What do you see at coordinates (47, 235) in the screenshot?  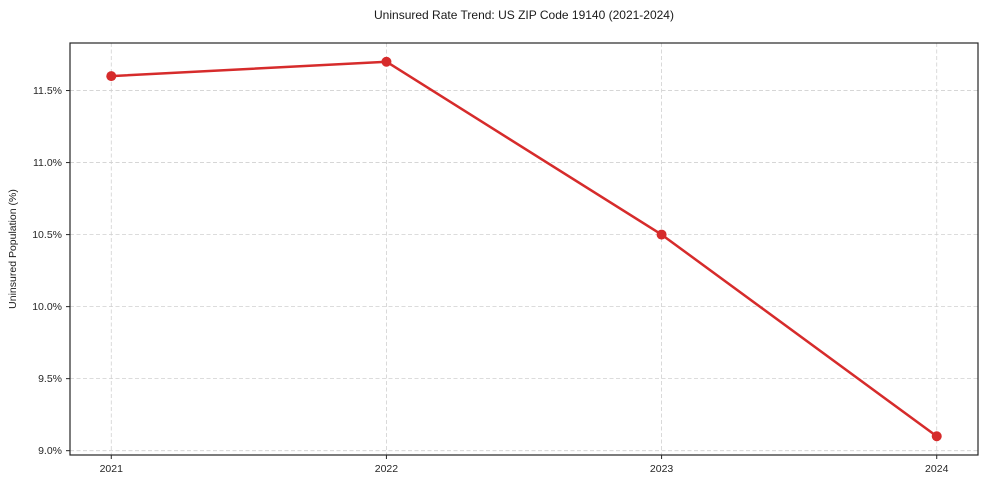 I see `y-tick-label: 10.5%` at bounding box center [47, 235].